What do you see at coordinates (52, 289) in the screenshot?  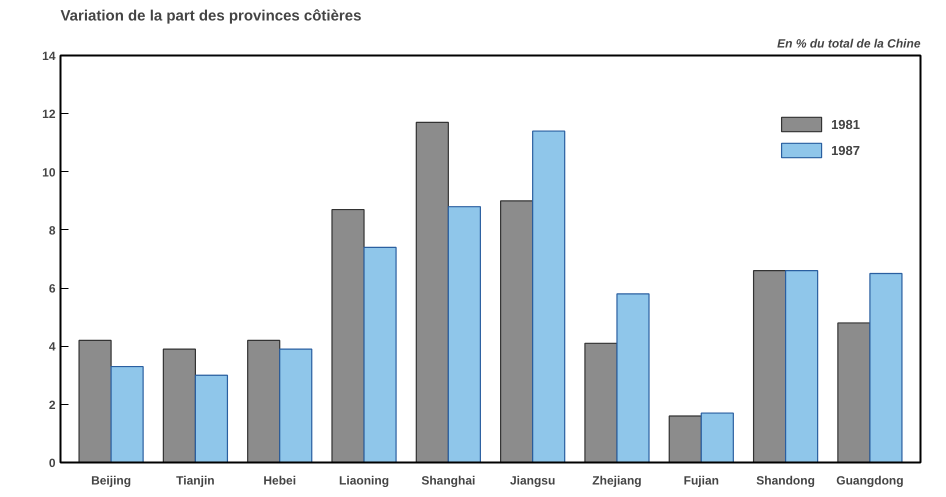 I see `y-tick-label: 6` at bounding box center [52, 289].